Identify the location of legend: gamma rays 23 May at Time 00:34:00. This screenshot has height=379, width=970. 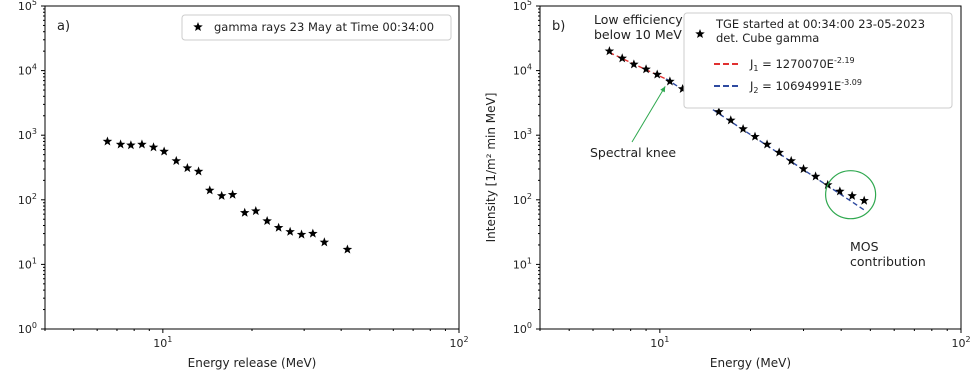
(316, 27).